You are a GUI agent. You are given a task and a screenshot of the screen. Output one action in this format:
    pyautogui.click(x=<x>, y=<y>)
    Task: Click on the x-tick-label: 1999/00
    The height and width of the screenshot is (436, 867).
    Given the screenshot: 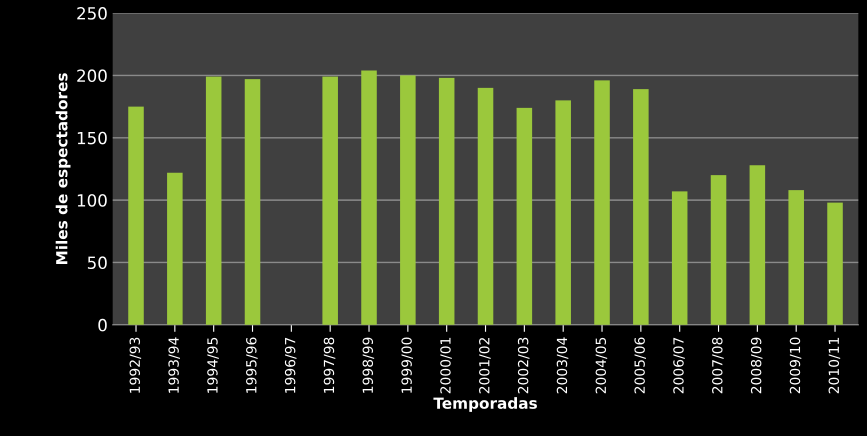 What is the action you would take?
    pyautogui.click(x=407, y=365)
    